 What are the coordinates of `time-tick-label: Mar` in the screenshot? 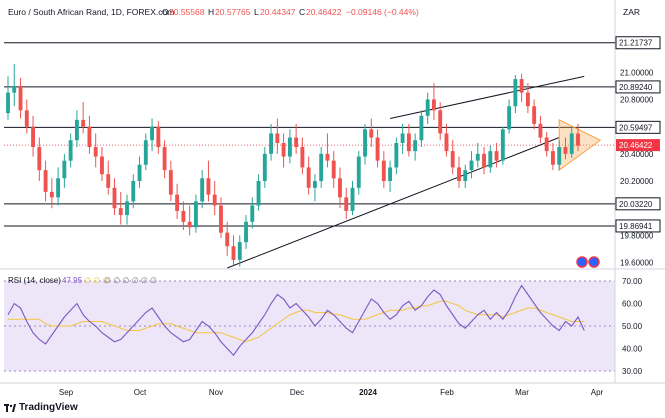 It's located at (522, 392).